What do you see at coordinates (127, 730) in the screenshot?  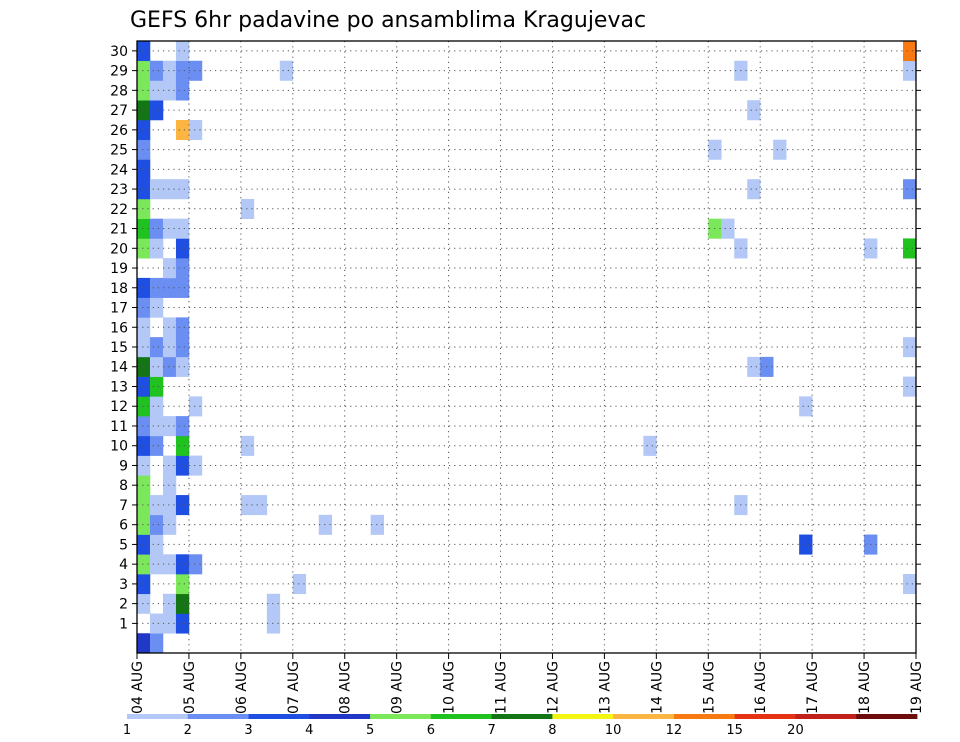 I see `colorbar-label: 1` at bounding box center [127, 730].